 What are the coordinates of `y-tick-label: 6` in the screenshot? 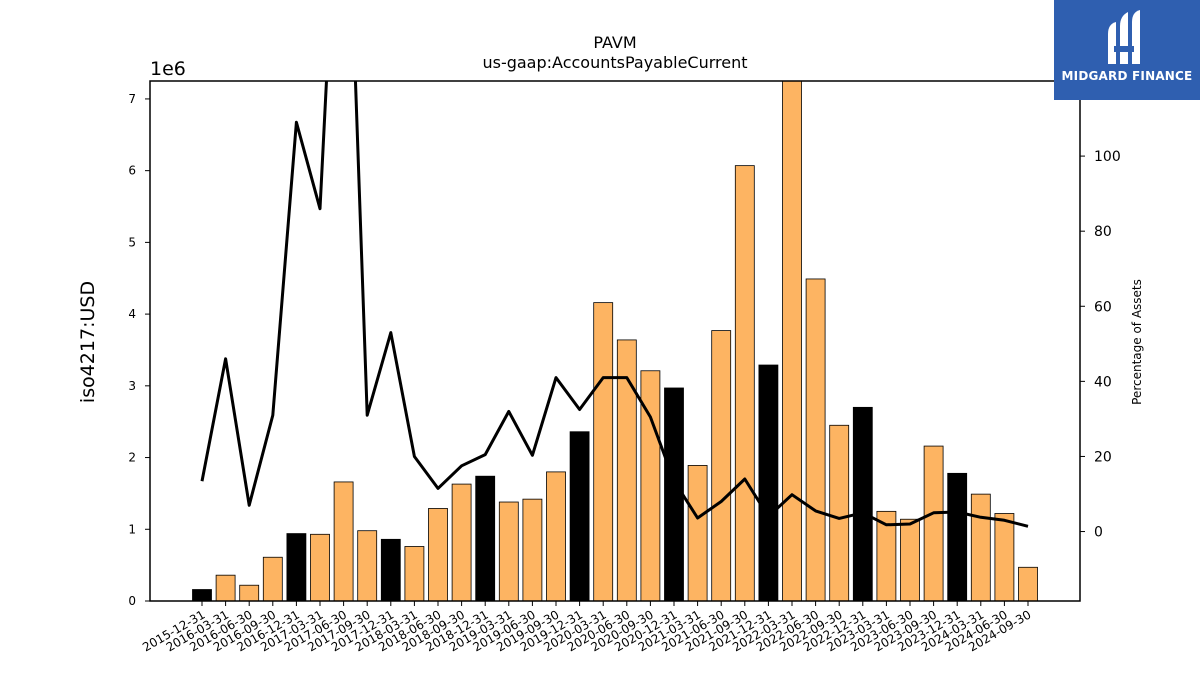 It's located at (132, 171).